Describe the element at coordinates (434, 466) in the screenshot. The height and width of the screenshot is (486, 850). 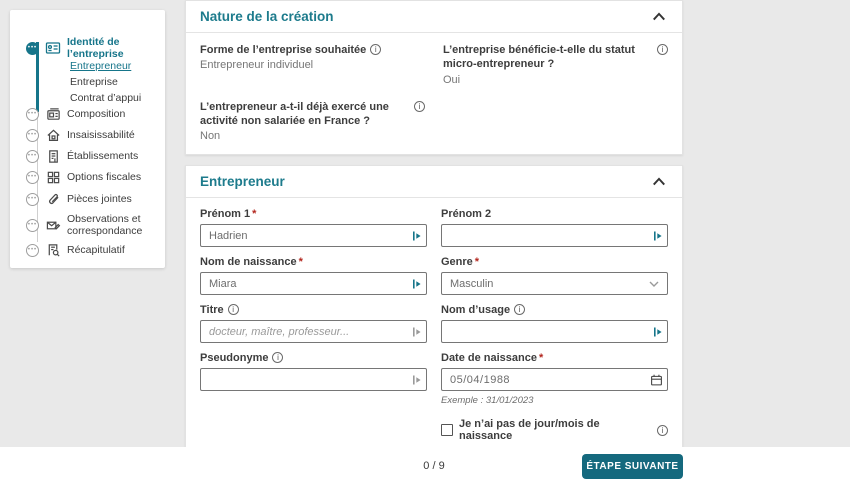
I see `step-progress: 0 / 9` at that location.